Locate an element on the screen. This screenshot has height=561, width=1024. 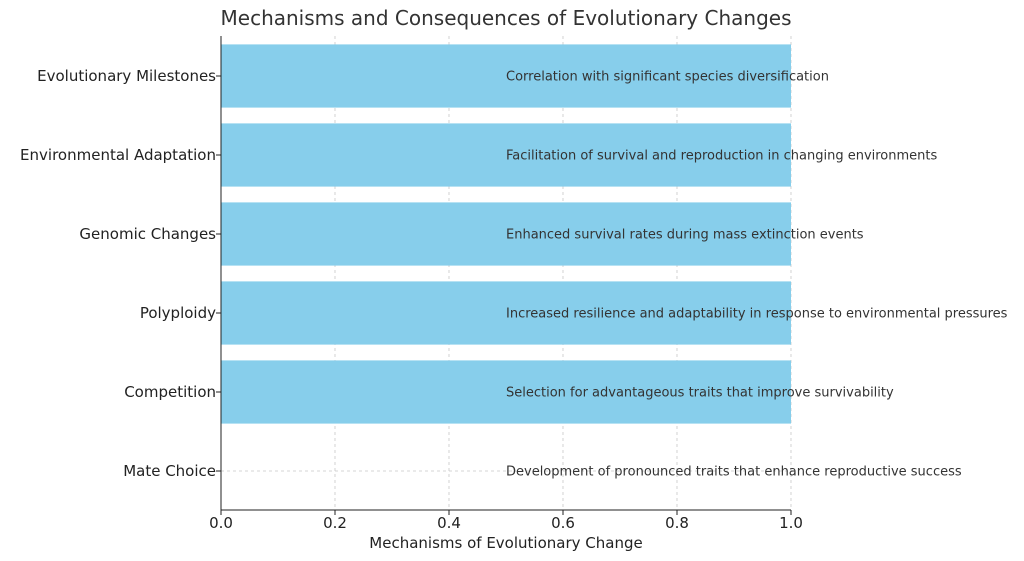
y-tick-label: Competition is located at coordinates (170, 392).